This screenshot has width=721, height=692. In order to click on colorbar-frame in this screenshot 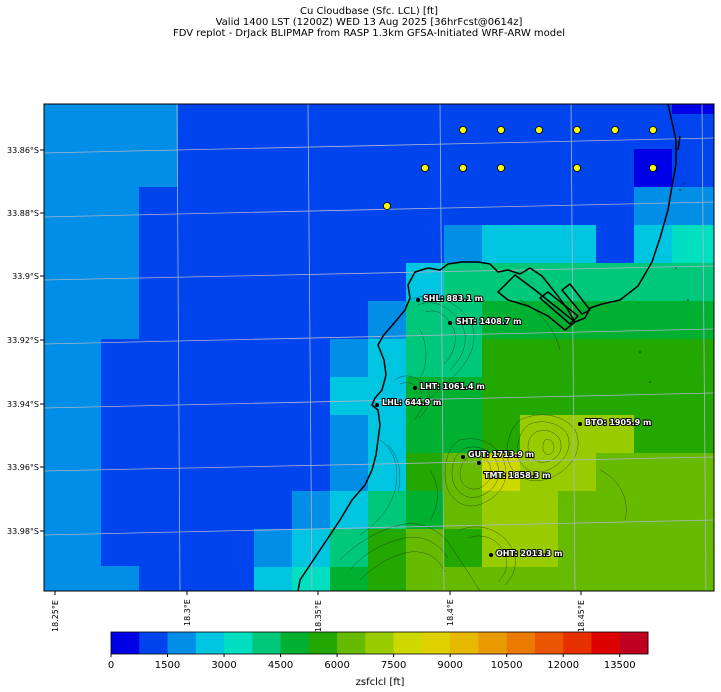, I will do `click(379, 643)`.